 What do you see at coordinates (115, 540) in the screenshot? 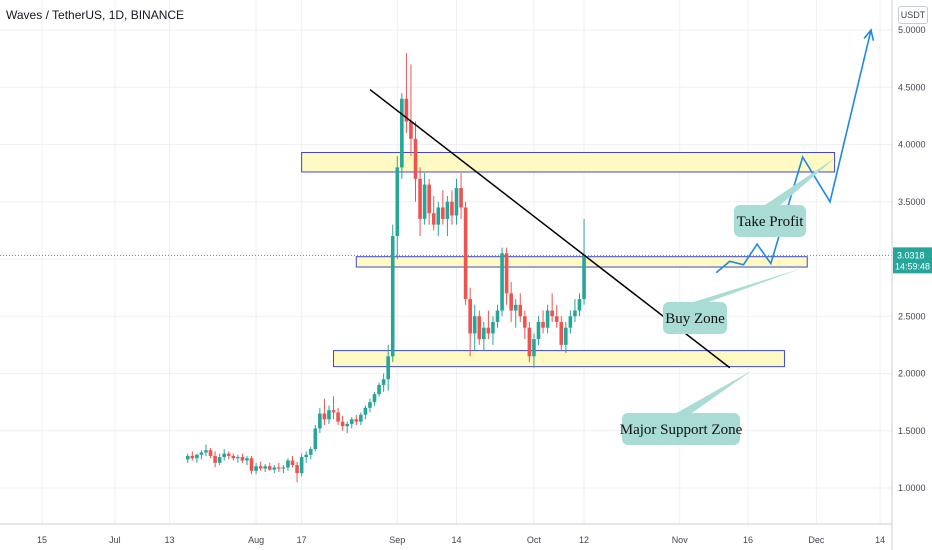
I see `time-tick-label: Jul` at bounding box center [115, 540].